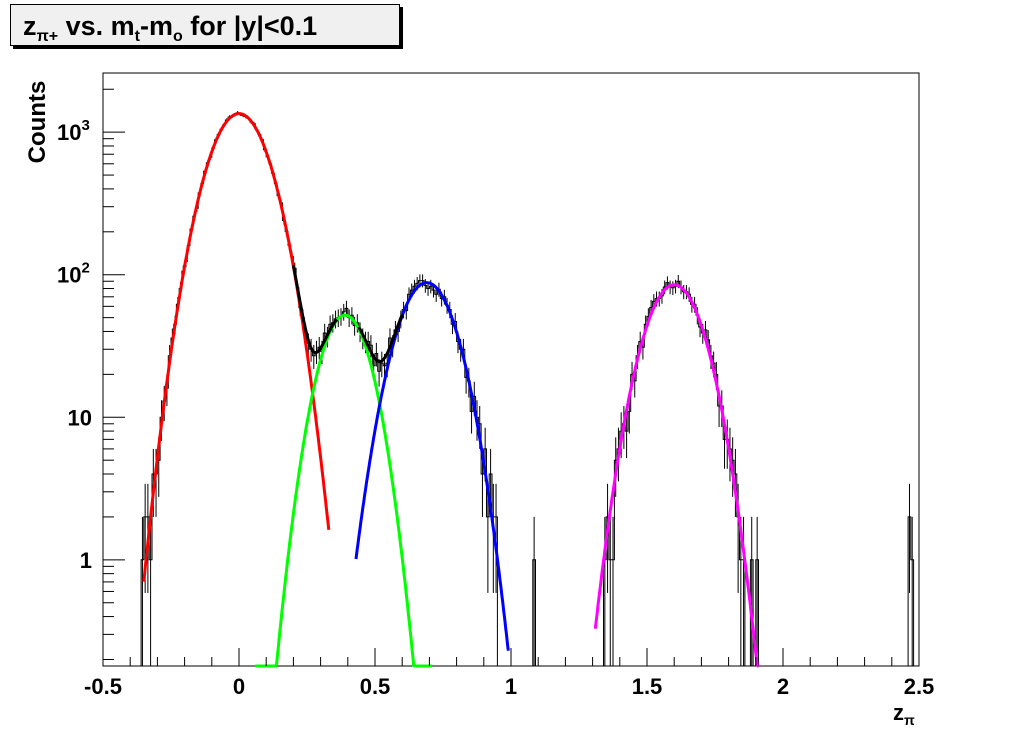  I want to click on title-part1: vs. m, so click(96, 26).